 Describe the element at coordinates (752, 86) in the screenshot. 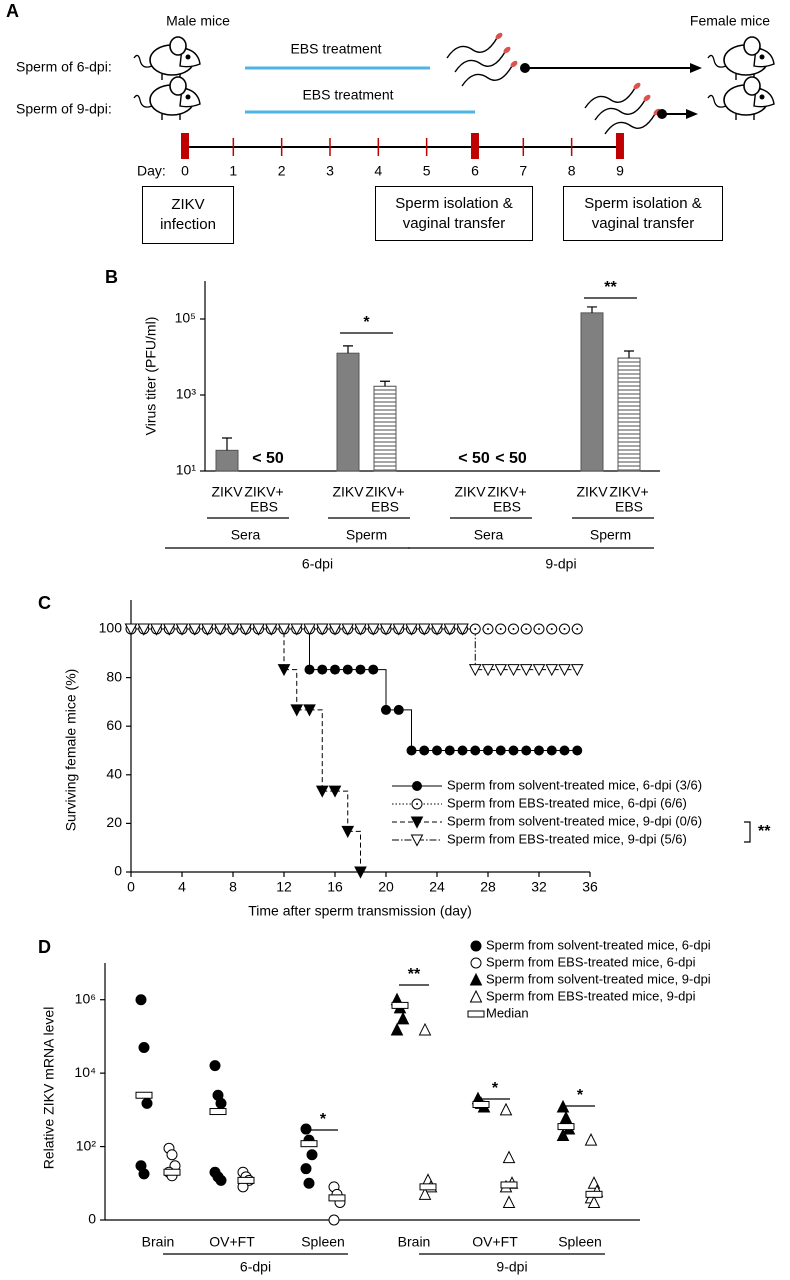

I see `mouse-ear` at that location.